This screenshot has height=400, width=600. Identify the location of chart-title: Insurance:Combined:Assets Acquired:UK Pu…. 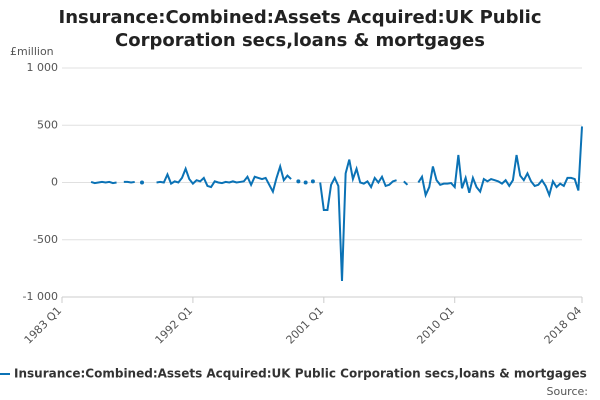
(300, 29).